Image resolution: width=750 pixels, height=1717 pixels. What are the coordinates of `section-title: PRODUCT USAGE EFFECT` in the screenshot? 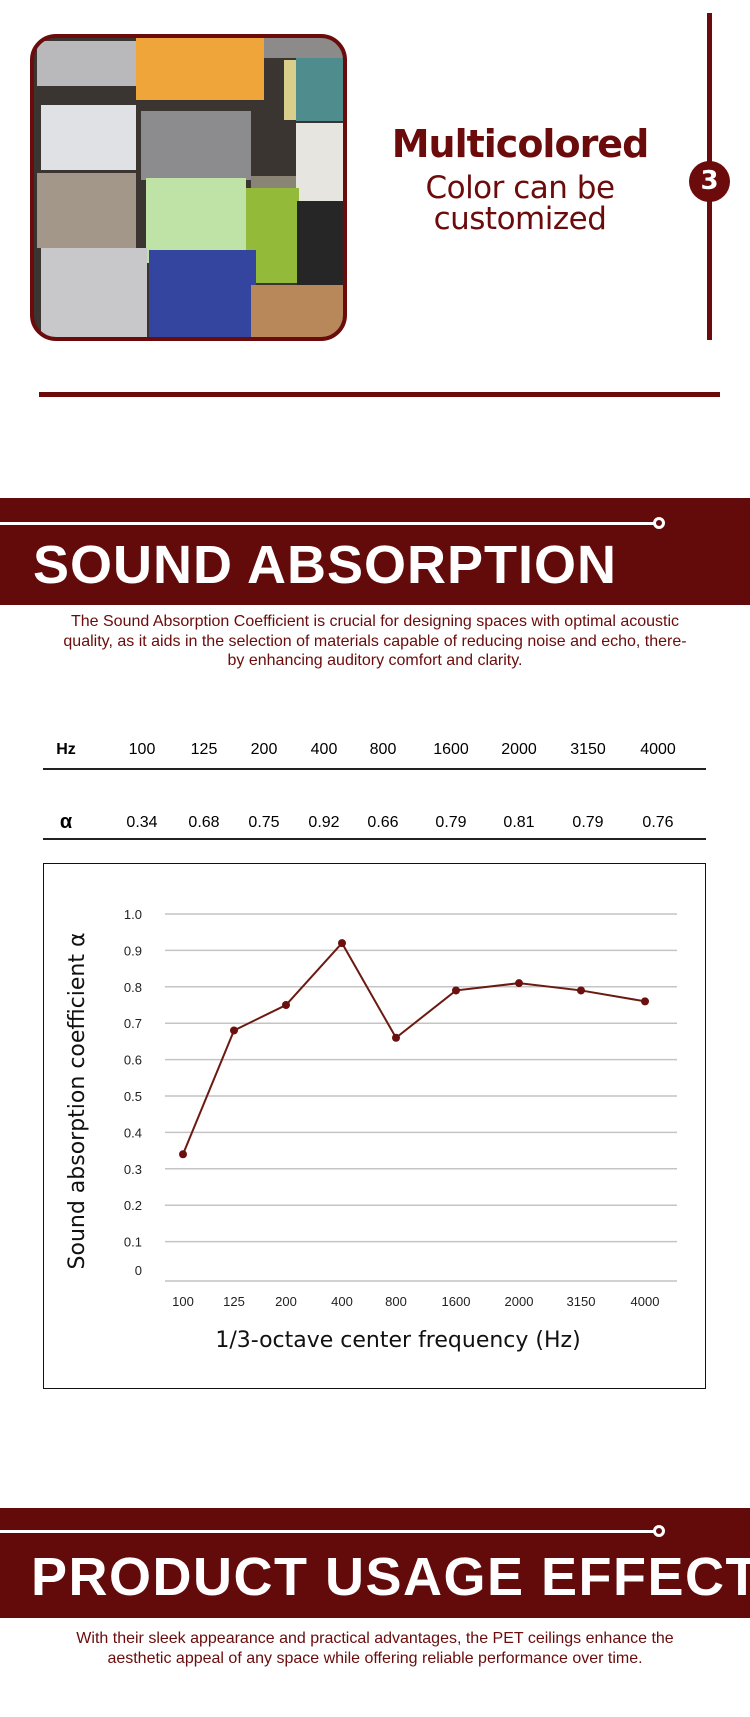 It's located at (390, 1577).